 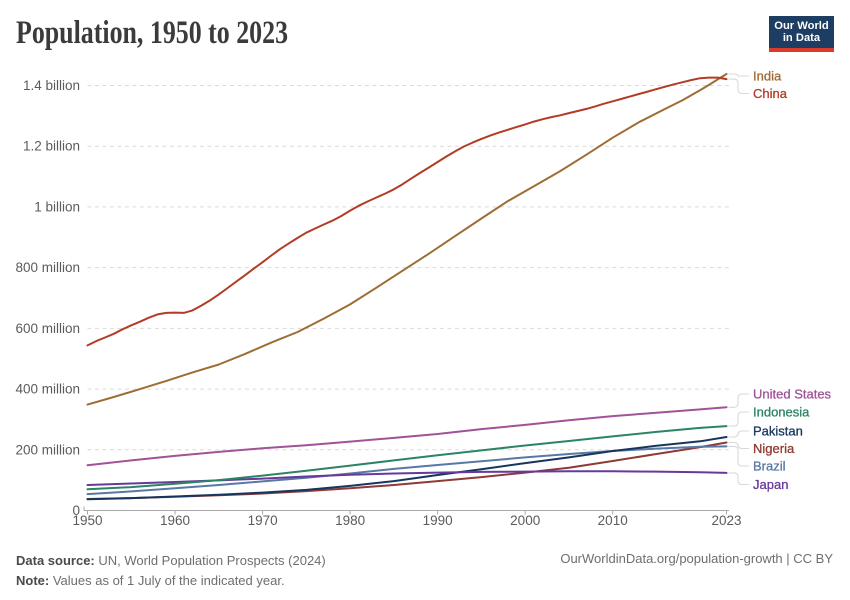 I want to click on svg-text: United States, so click(x=792, y=394).